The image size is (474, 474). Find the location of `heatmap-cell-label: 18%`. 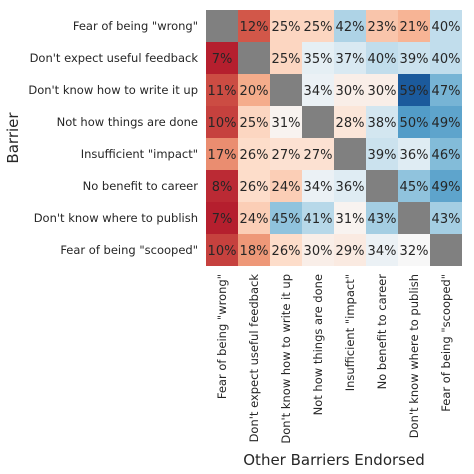

heatmap-cell-label: 18% is located at coordinates (254, 251).